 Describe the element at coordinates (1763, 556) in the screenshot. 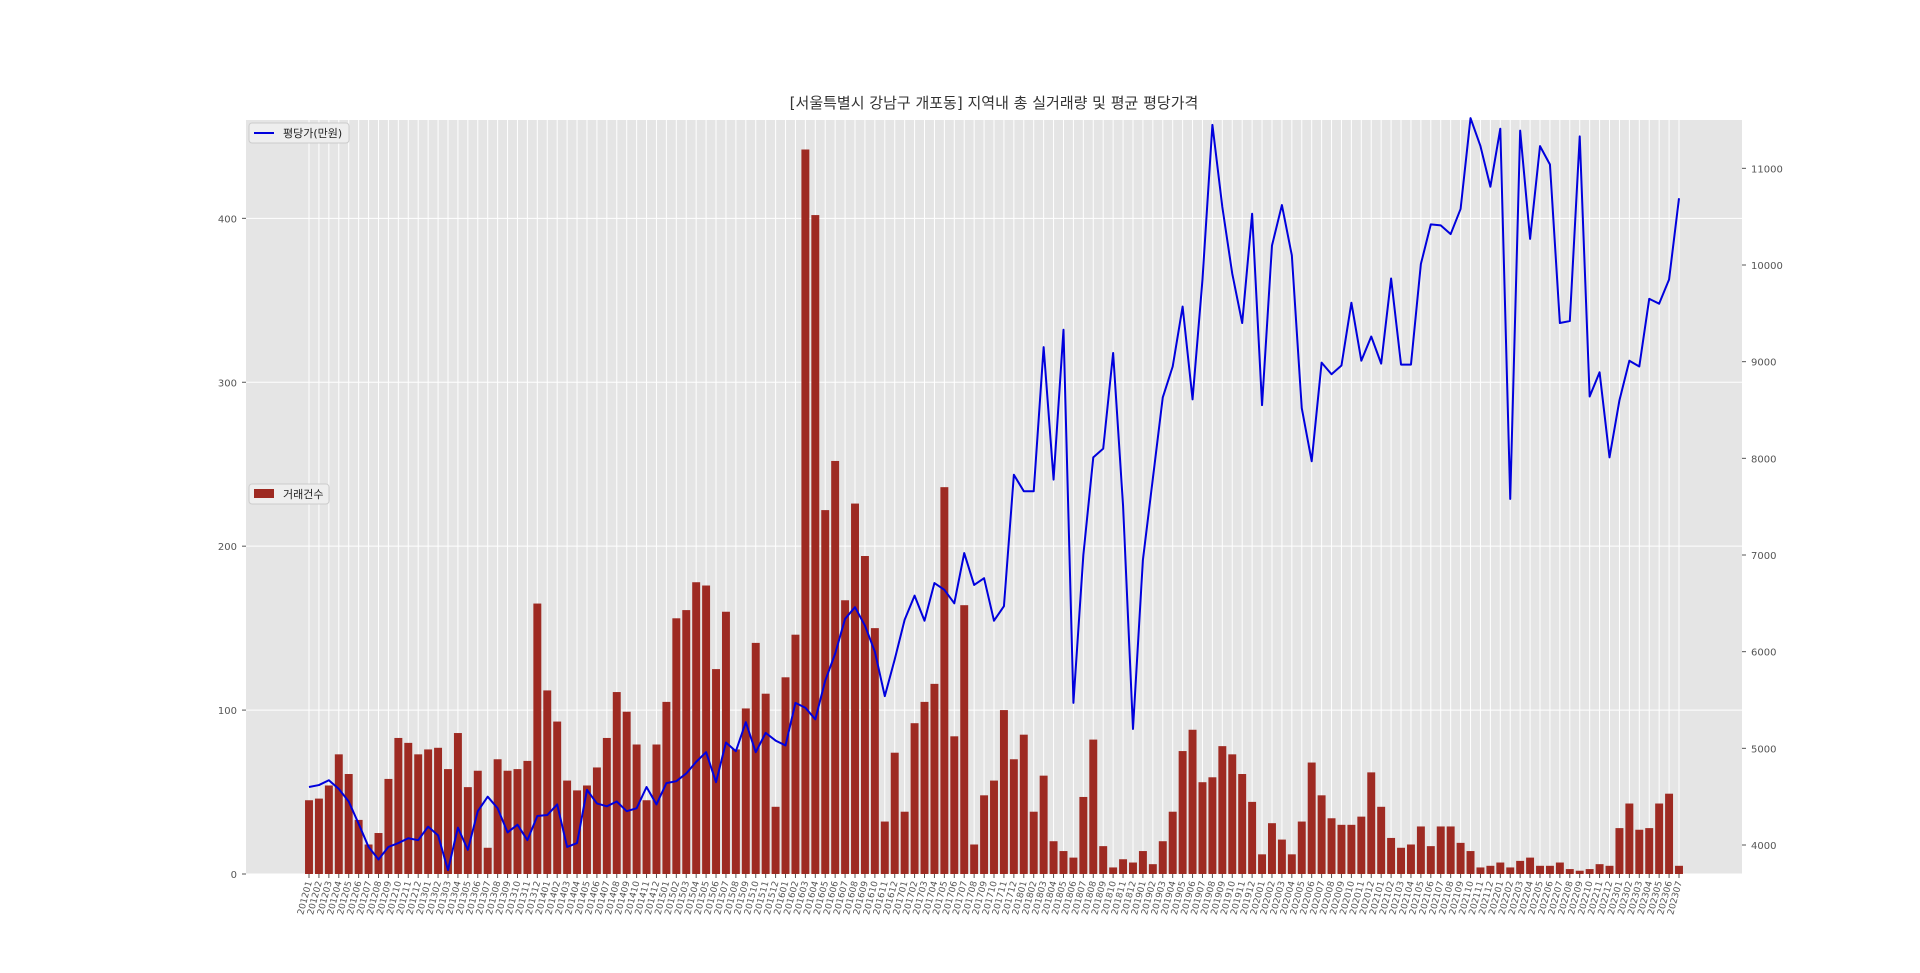

I see `right-tick-label: 7000` at that location.